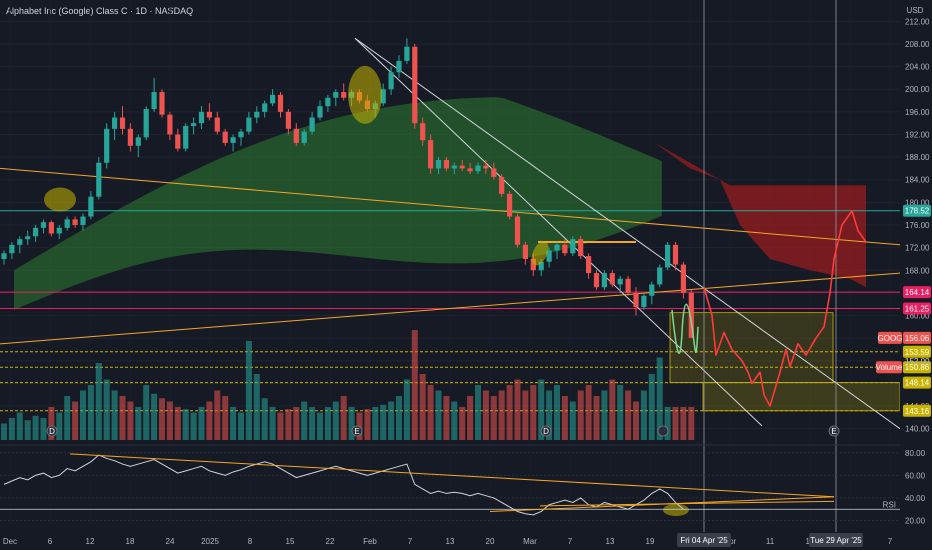 The width and height of the screenshot is (932, 550). I want to click on price-tick: 212.00, so click(917, 21).